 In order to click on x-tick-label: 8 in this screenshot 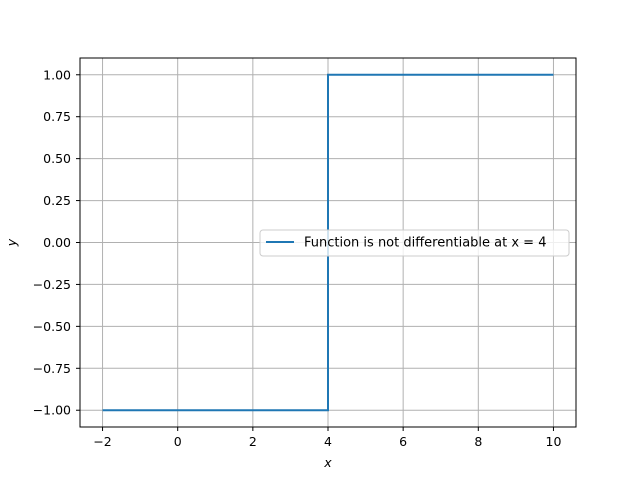, I will do `click(478, 441)`.